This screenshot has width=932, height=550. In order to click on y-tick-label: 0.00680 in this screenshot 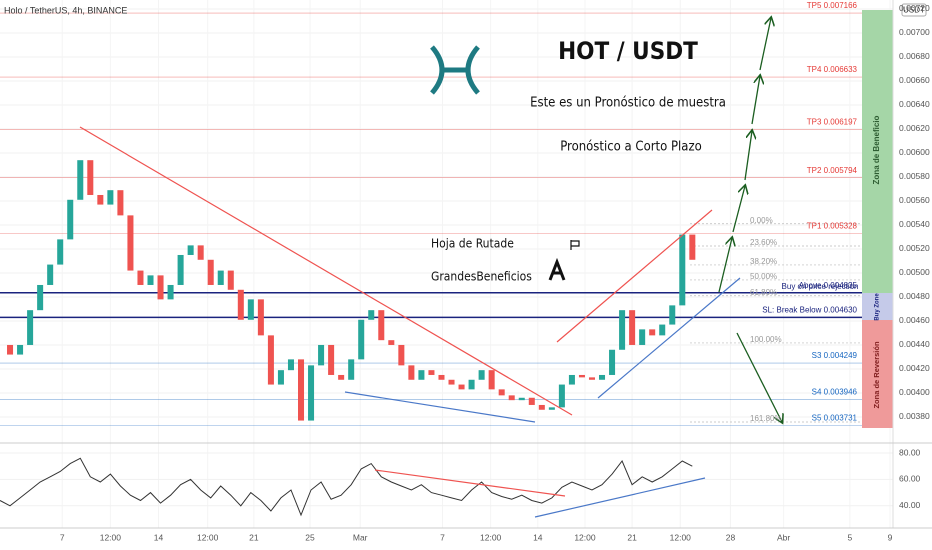, I will do `click(914, 56)`.